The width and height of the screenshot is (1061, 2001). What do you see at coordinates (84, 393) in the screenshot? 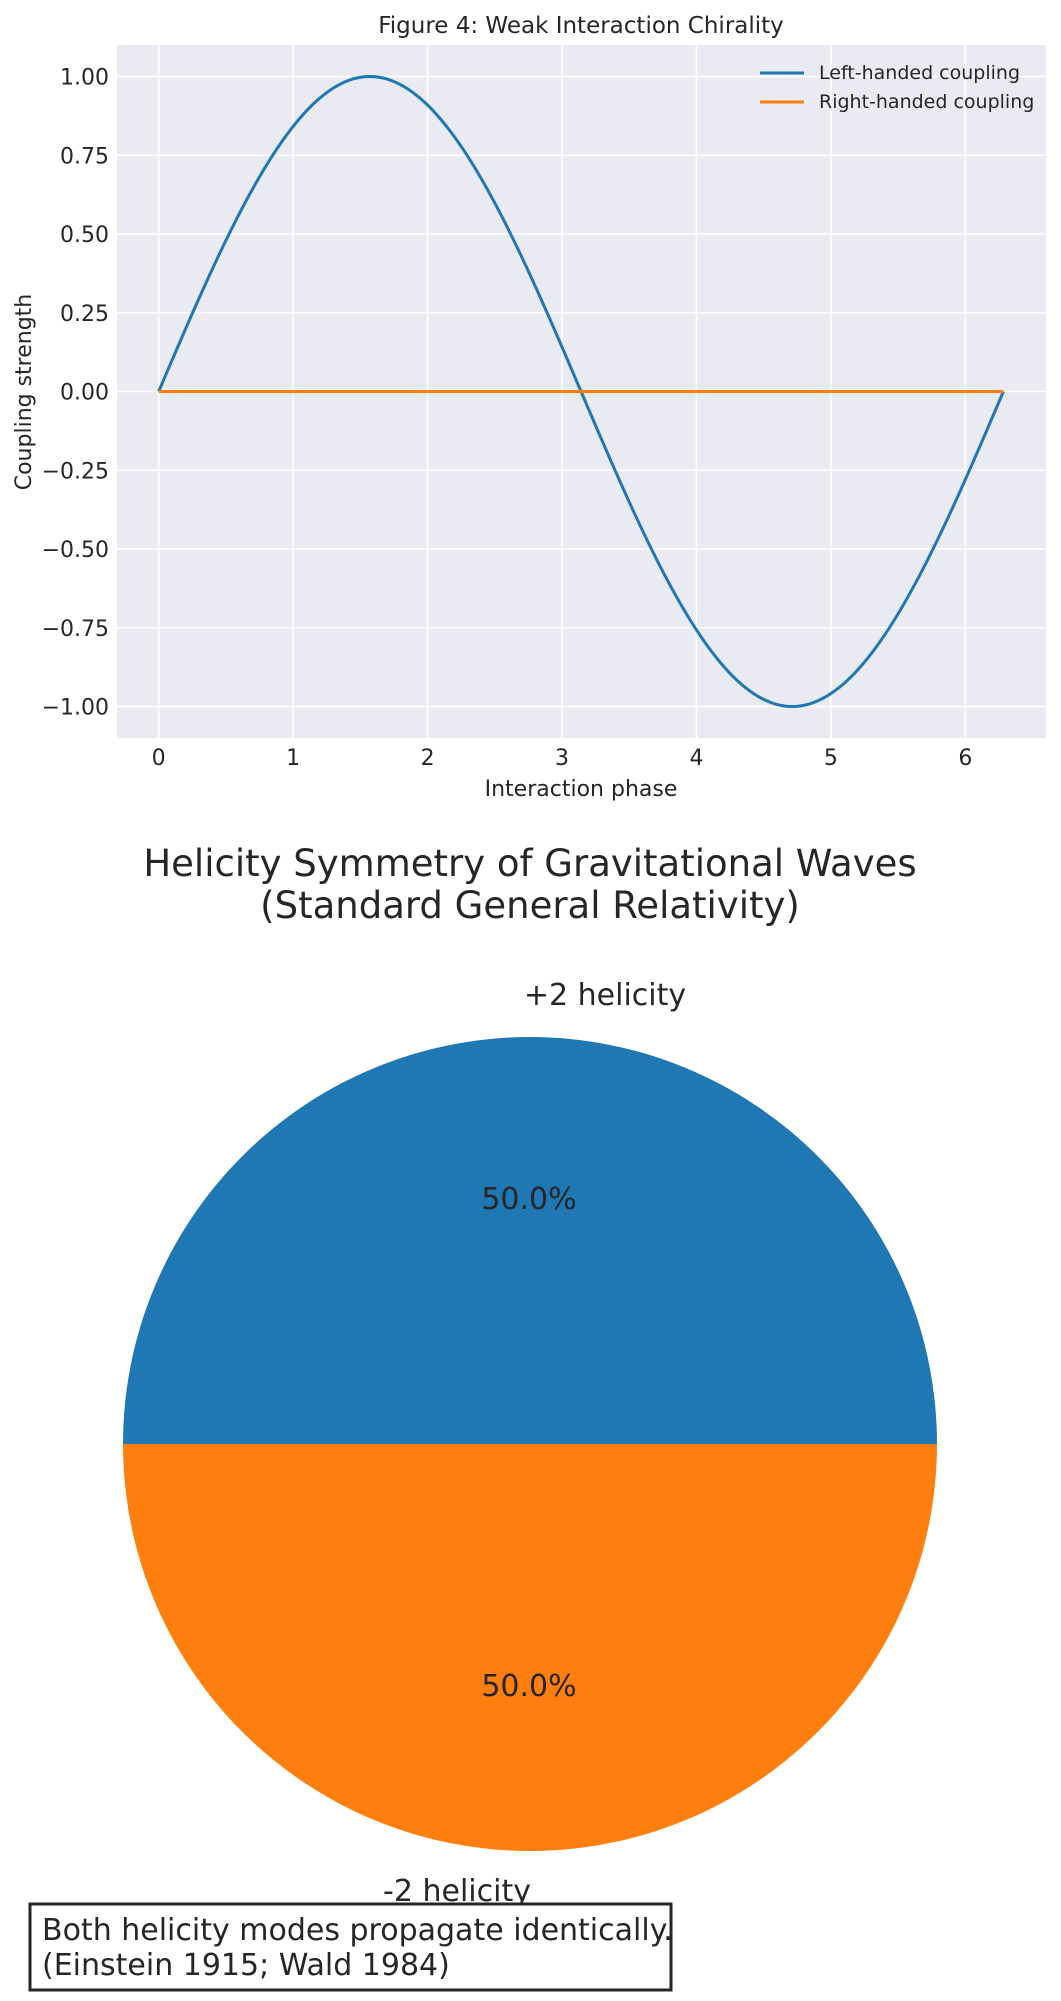
I see `y-tick-label: 0.00` at bounding box center [84, 393].